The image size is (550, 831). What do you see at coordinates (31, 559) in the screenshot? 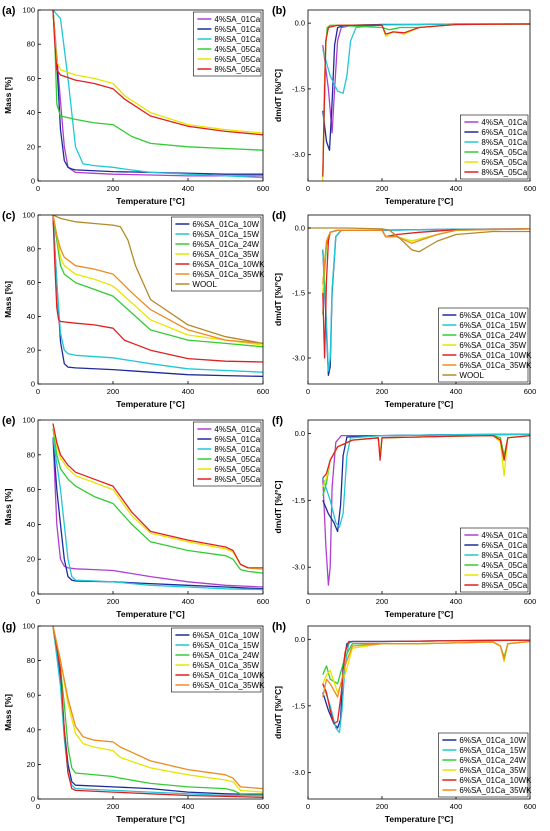
I see `y-tick-label: 20` at bounding box center [31, 559].